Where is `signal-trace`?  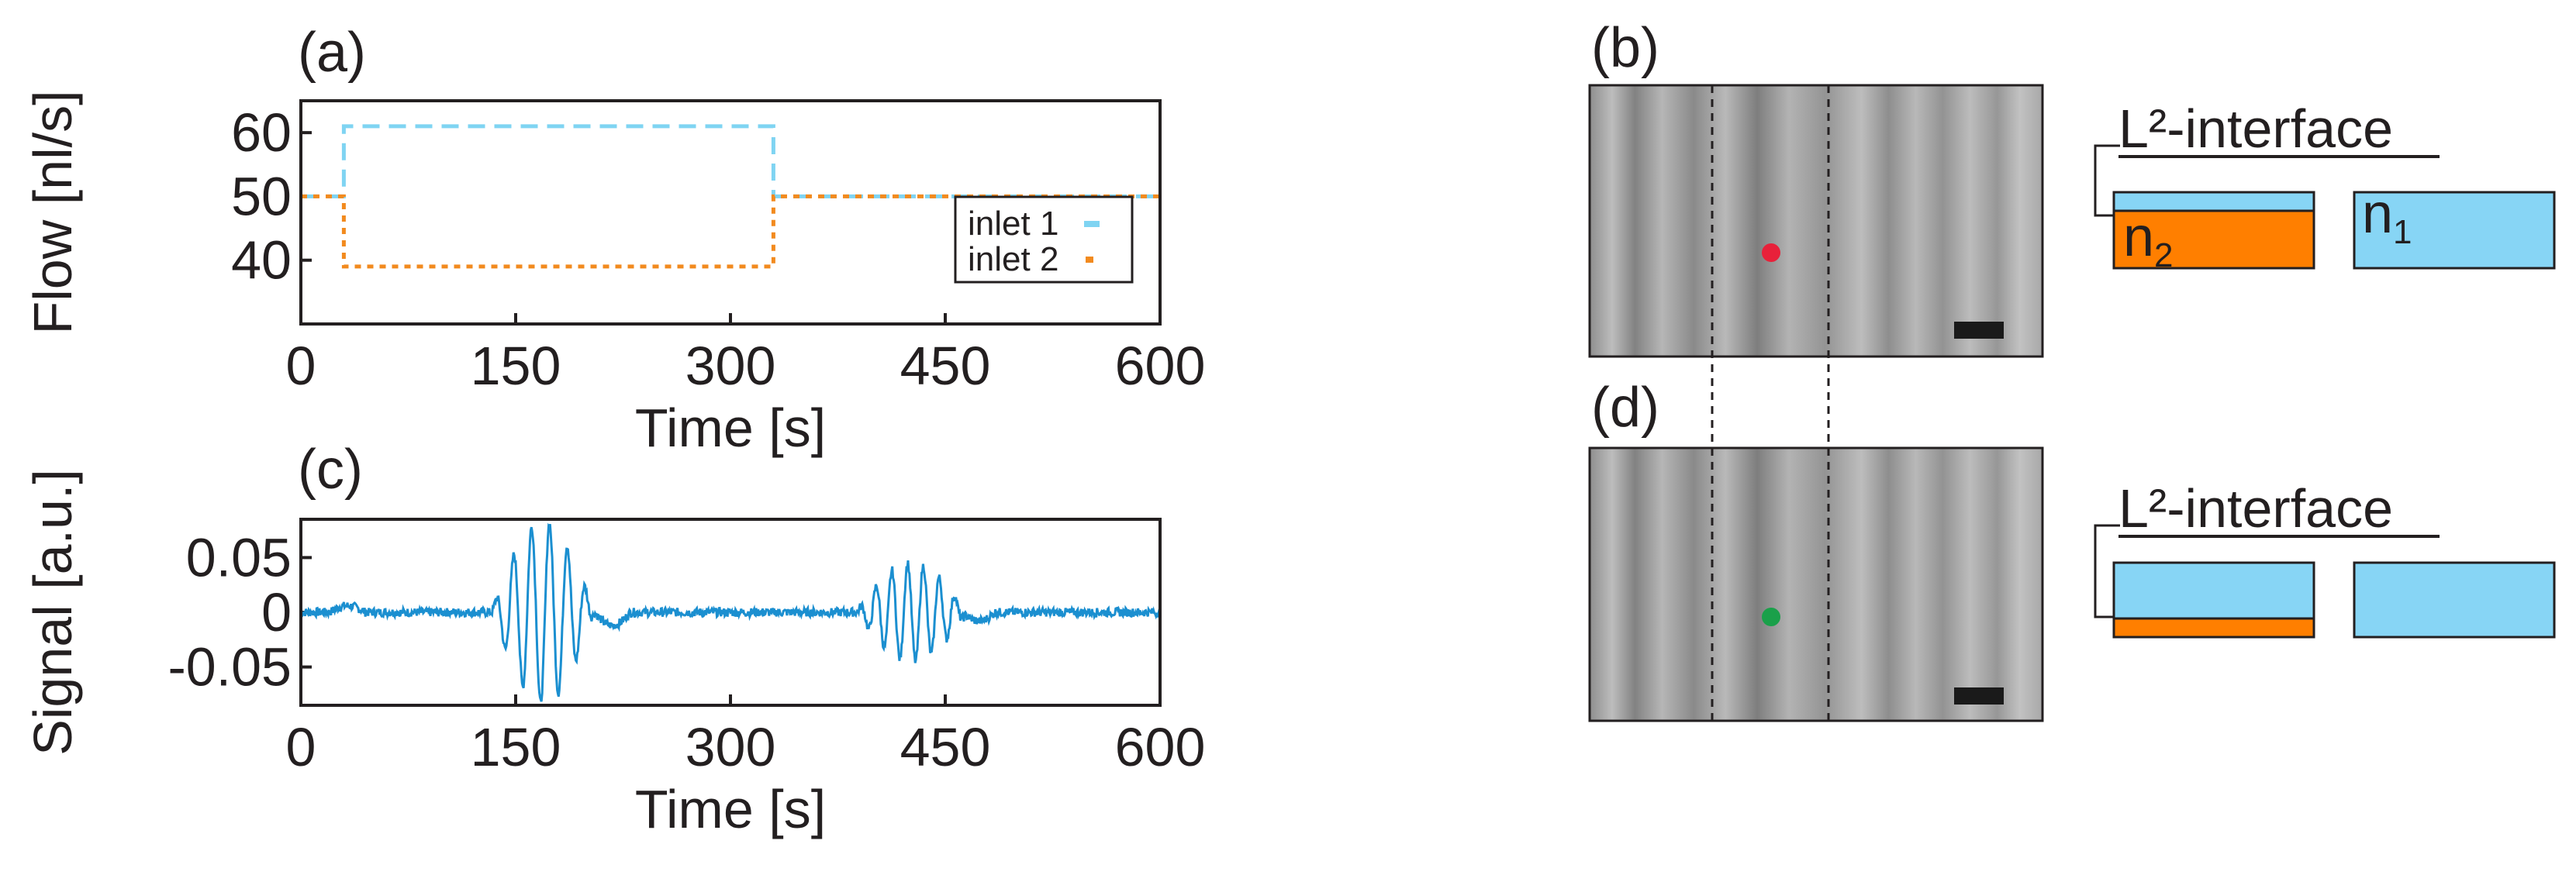 signal-trace is located at coordinates (730, 612).